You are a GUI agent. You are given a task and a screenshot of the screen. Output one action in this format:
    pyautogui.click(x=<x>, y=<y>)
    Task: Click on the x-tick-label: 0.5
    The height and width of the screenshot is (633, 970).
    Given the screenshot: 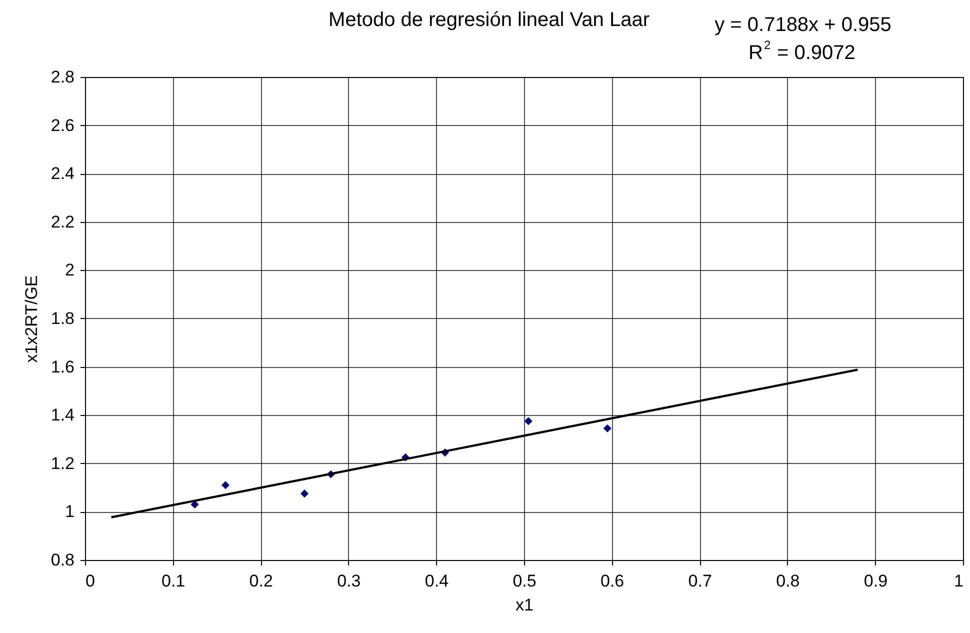 What is the action you would take?
    pyautogui.click(x=524, y=581)
    